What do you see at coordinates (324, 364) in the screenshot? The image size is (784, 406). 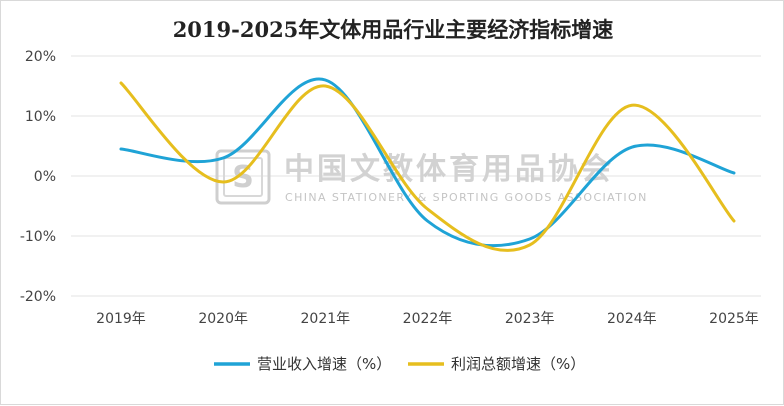 I see `legend-label-0: 营业收入增速（%）` at bounding box center [324, 364].